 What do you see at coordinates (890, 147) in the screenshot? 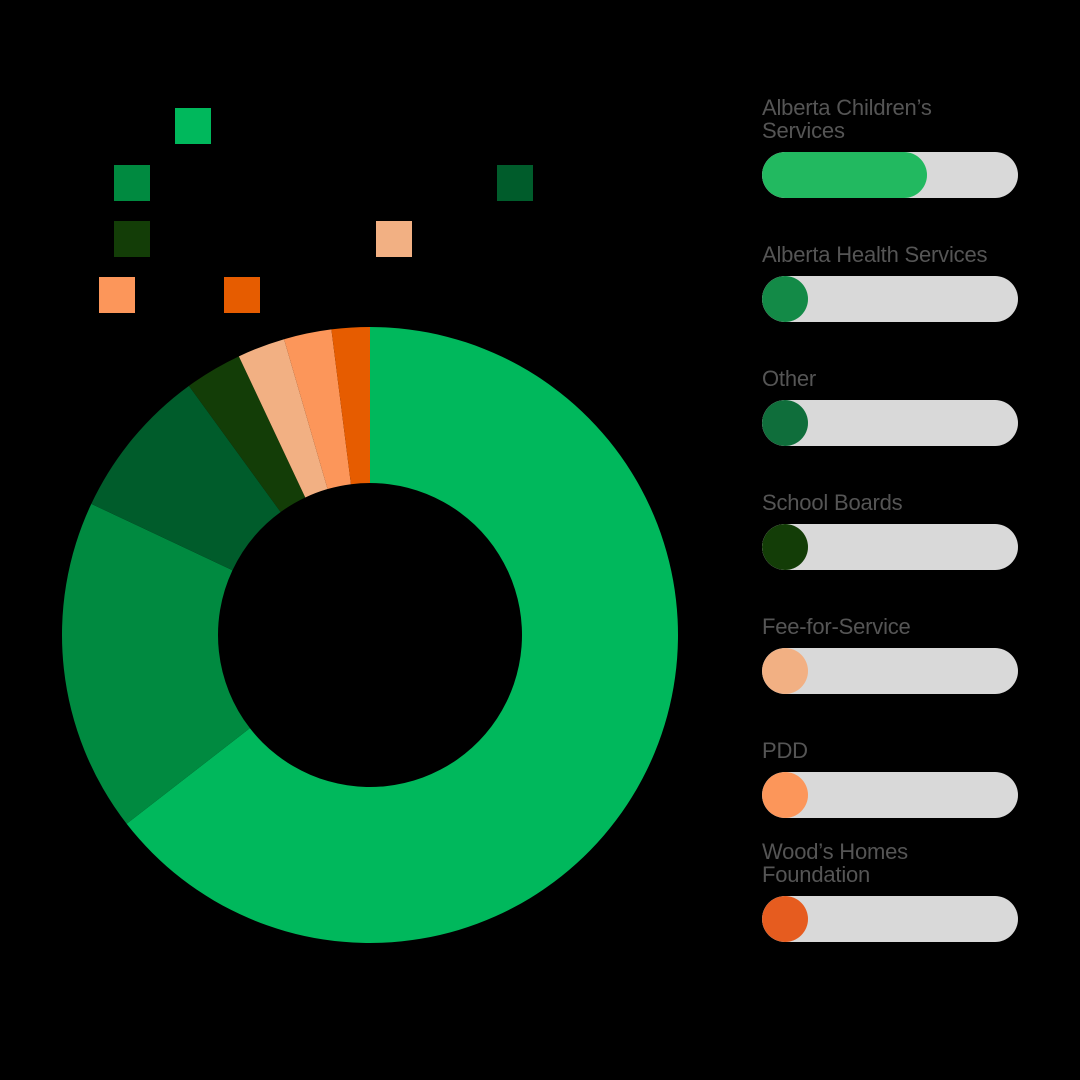
I see `category-row: Alberta Children’s Services` at bounding box center [890, 147].